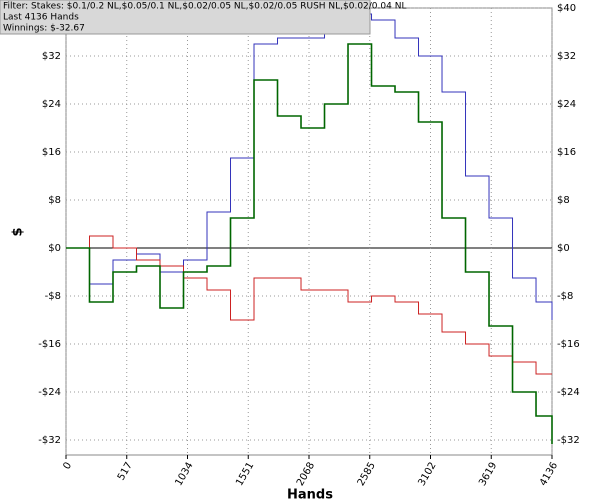  What do you see at coordinates (51, 56) in the screenshot?
I see `y-tick-label: $32` at bounding box center [51, 56].